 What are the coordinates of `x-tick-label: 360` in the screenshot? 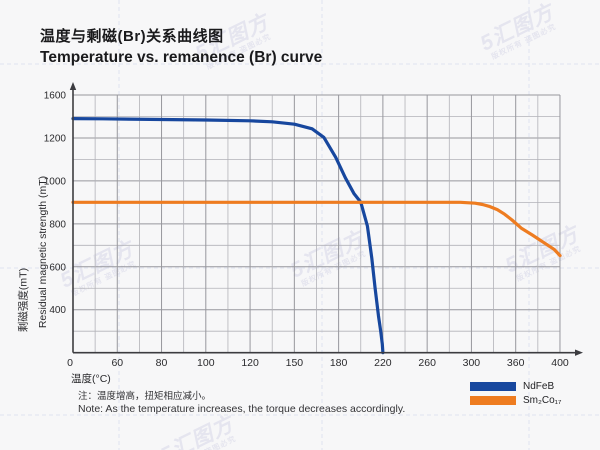 It's located at (516, 363).